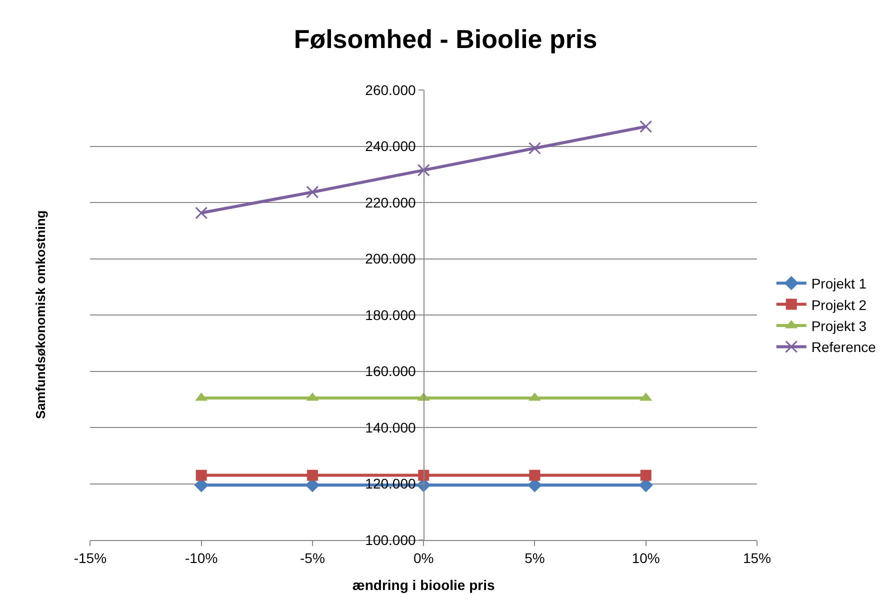  I want to click on chart-title: Følsomhed - Bioolie pris, so click(446, 39).